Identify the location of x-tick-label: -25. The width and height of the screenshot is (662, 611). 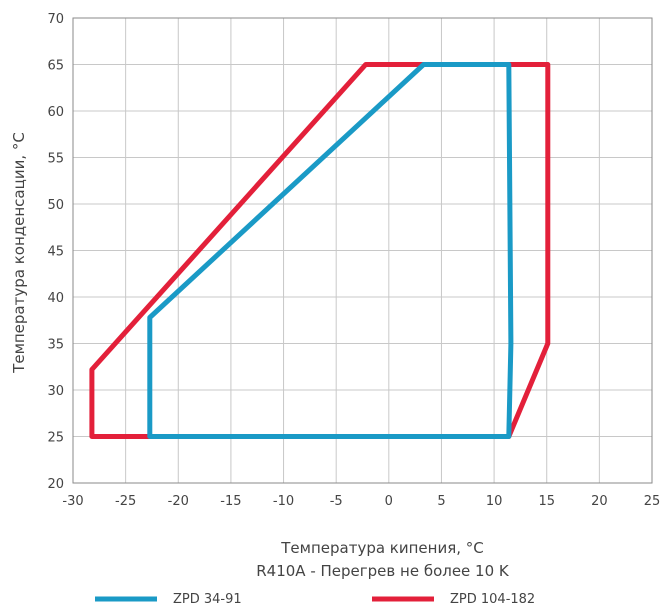
(125, 501).